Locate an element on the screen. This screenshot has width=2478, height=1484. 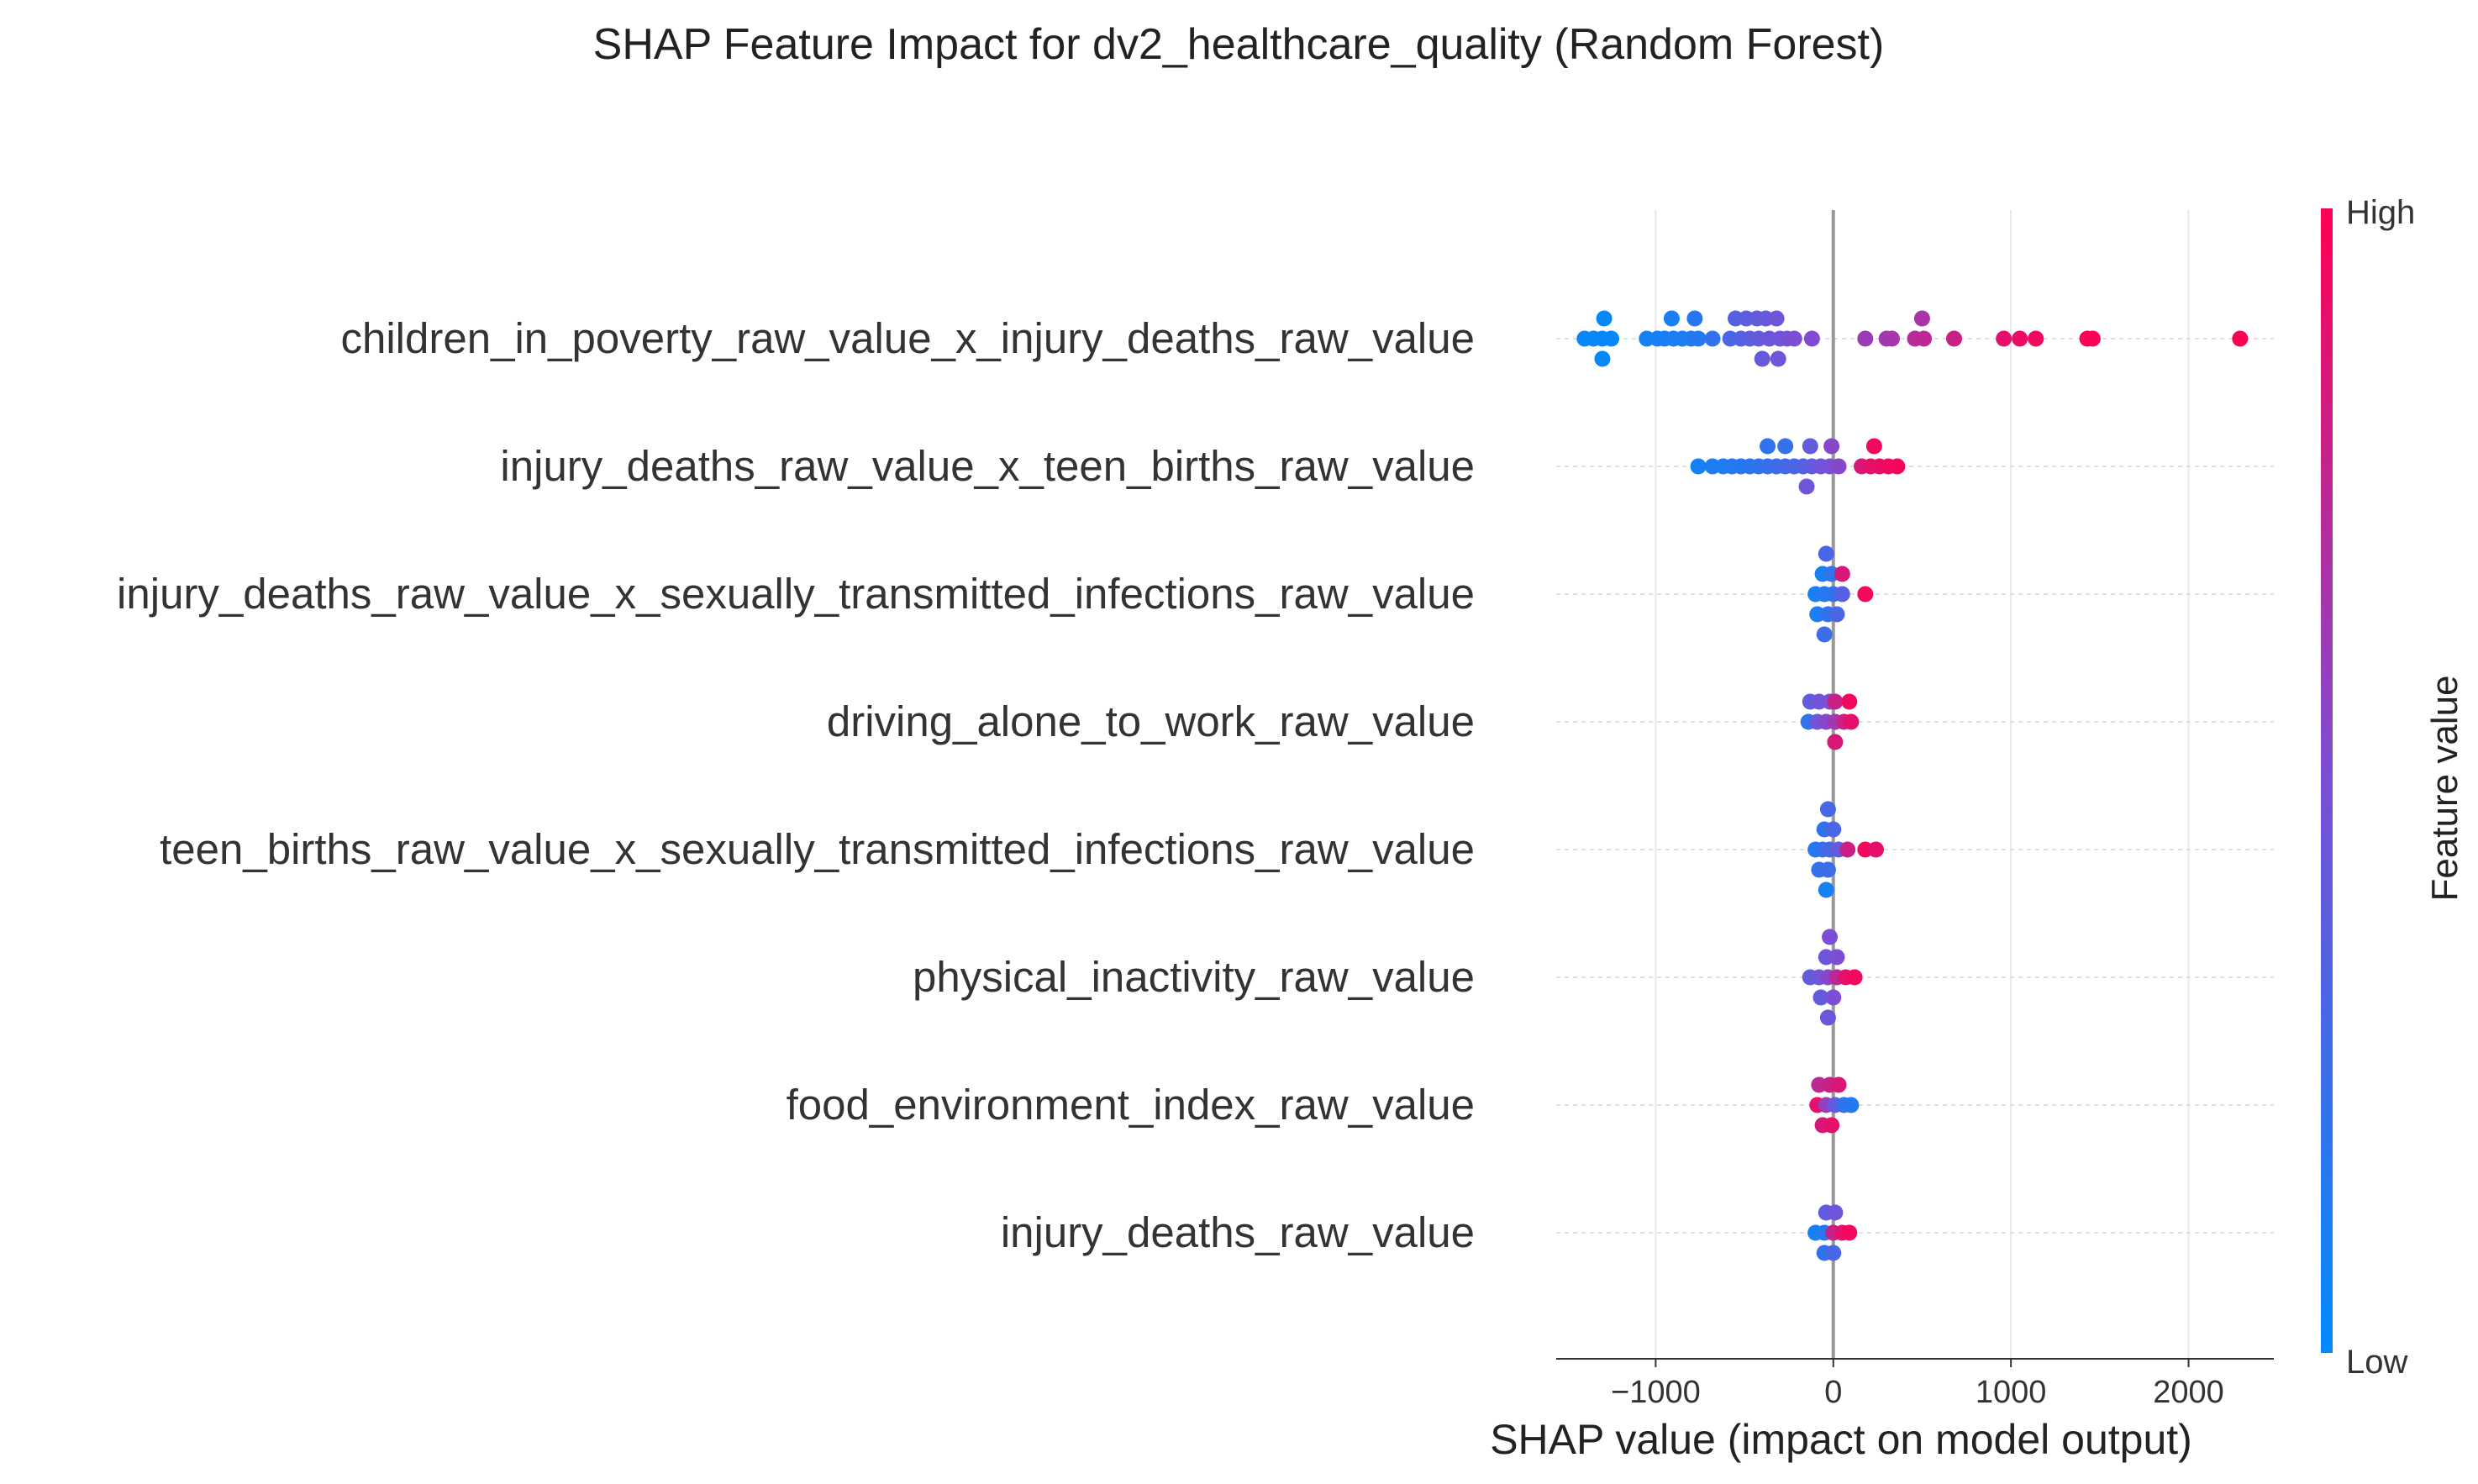
feature-label: food_environment_index_raw_value is located at coordinates (1131, 1105).